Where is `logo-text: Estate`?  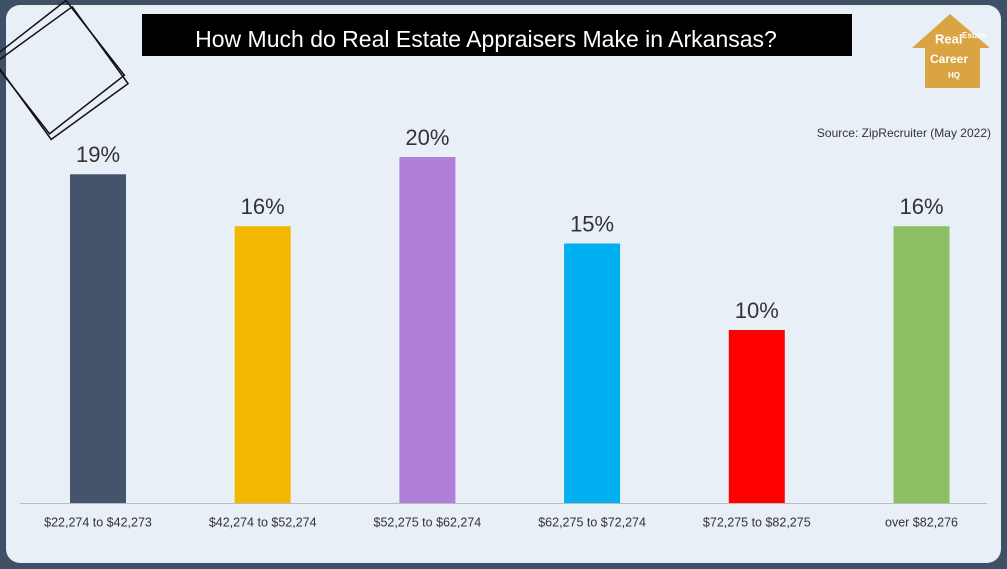 logo-text: Estate is located at coordinates (974, 35).